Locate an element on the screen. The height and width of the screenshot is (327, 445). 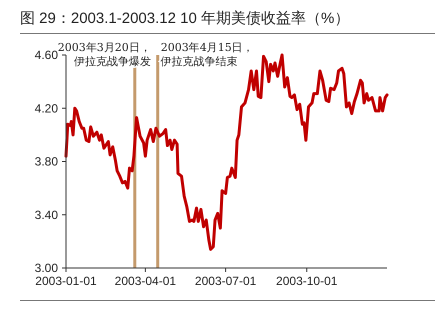
y-tick-label: 4.60 is located at coordinates (46, 55).